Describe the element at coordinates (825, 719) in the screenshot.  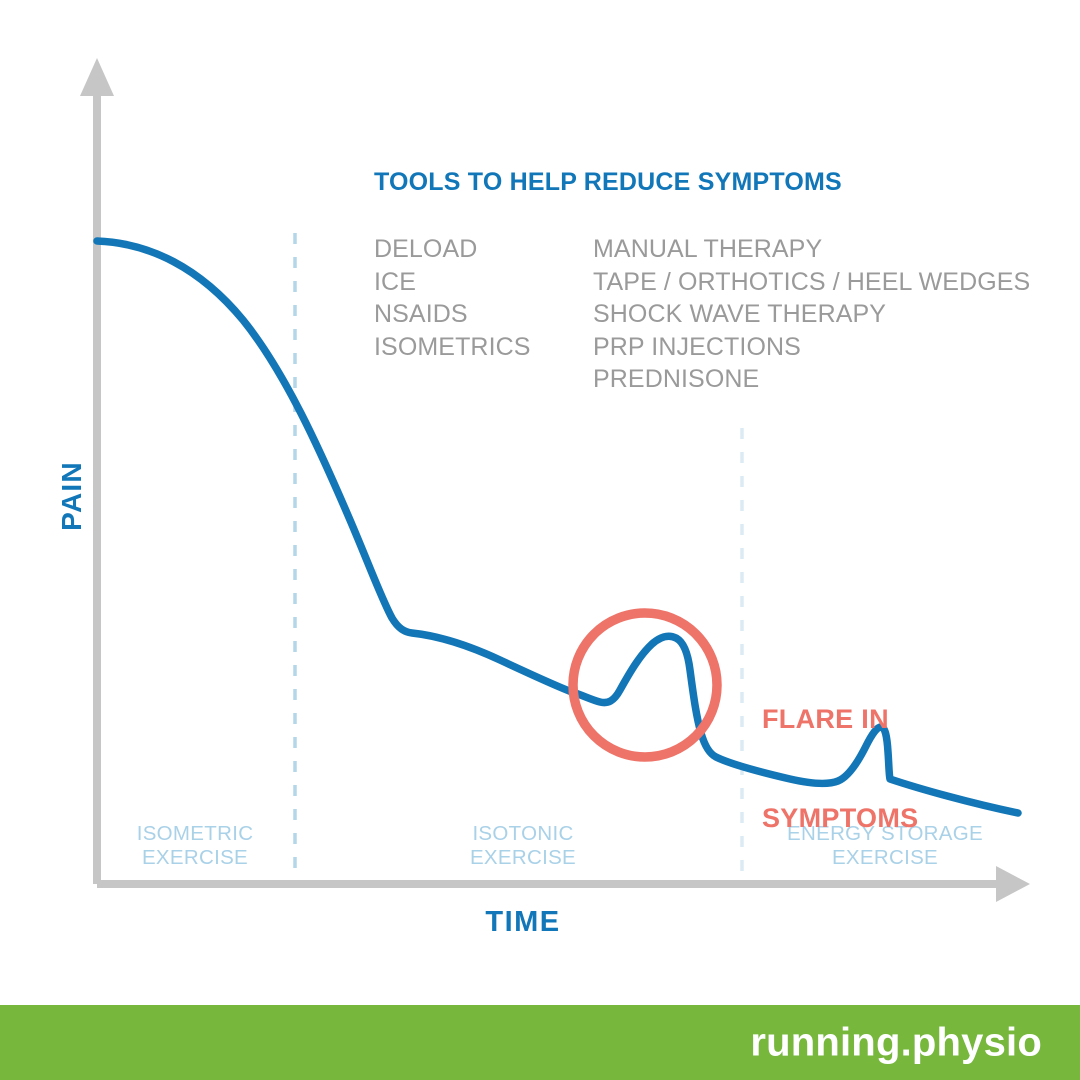
I see `flare-callout-line: FLARE IN` at that location.